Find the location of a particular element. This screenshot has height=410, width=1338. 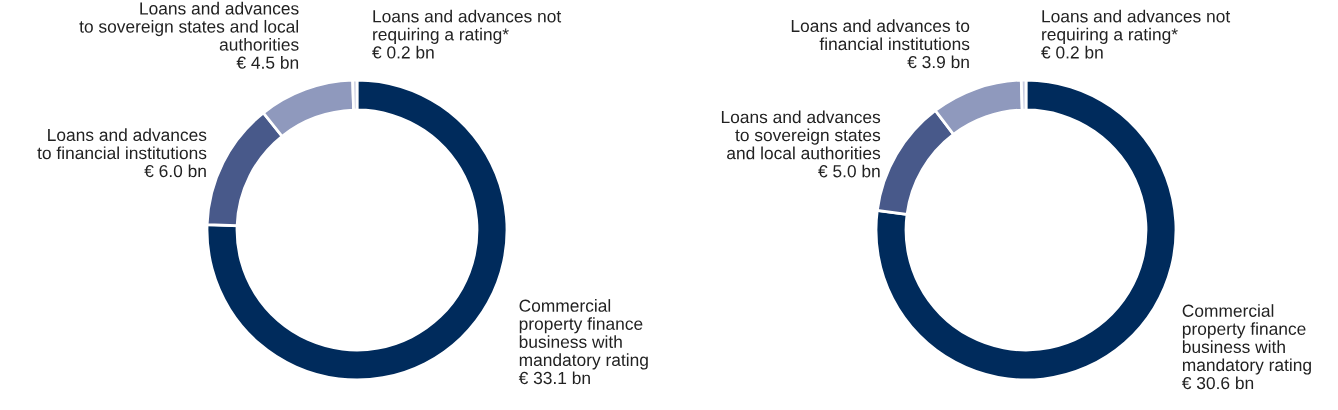

data-label: € 33.1 bn is located at coordinates (554, 378).